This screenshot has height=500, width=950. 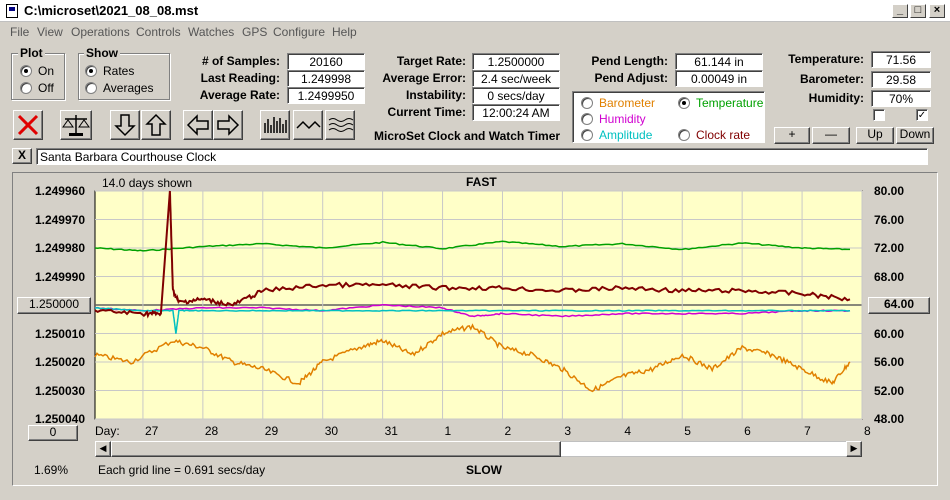 I want to click on x-tick-label: 3, so click(x=568, y=431).